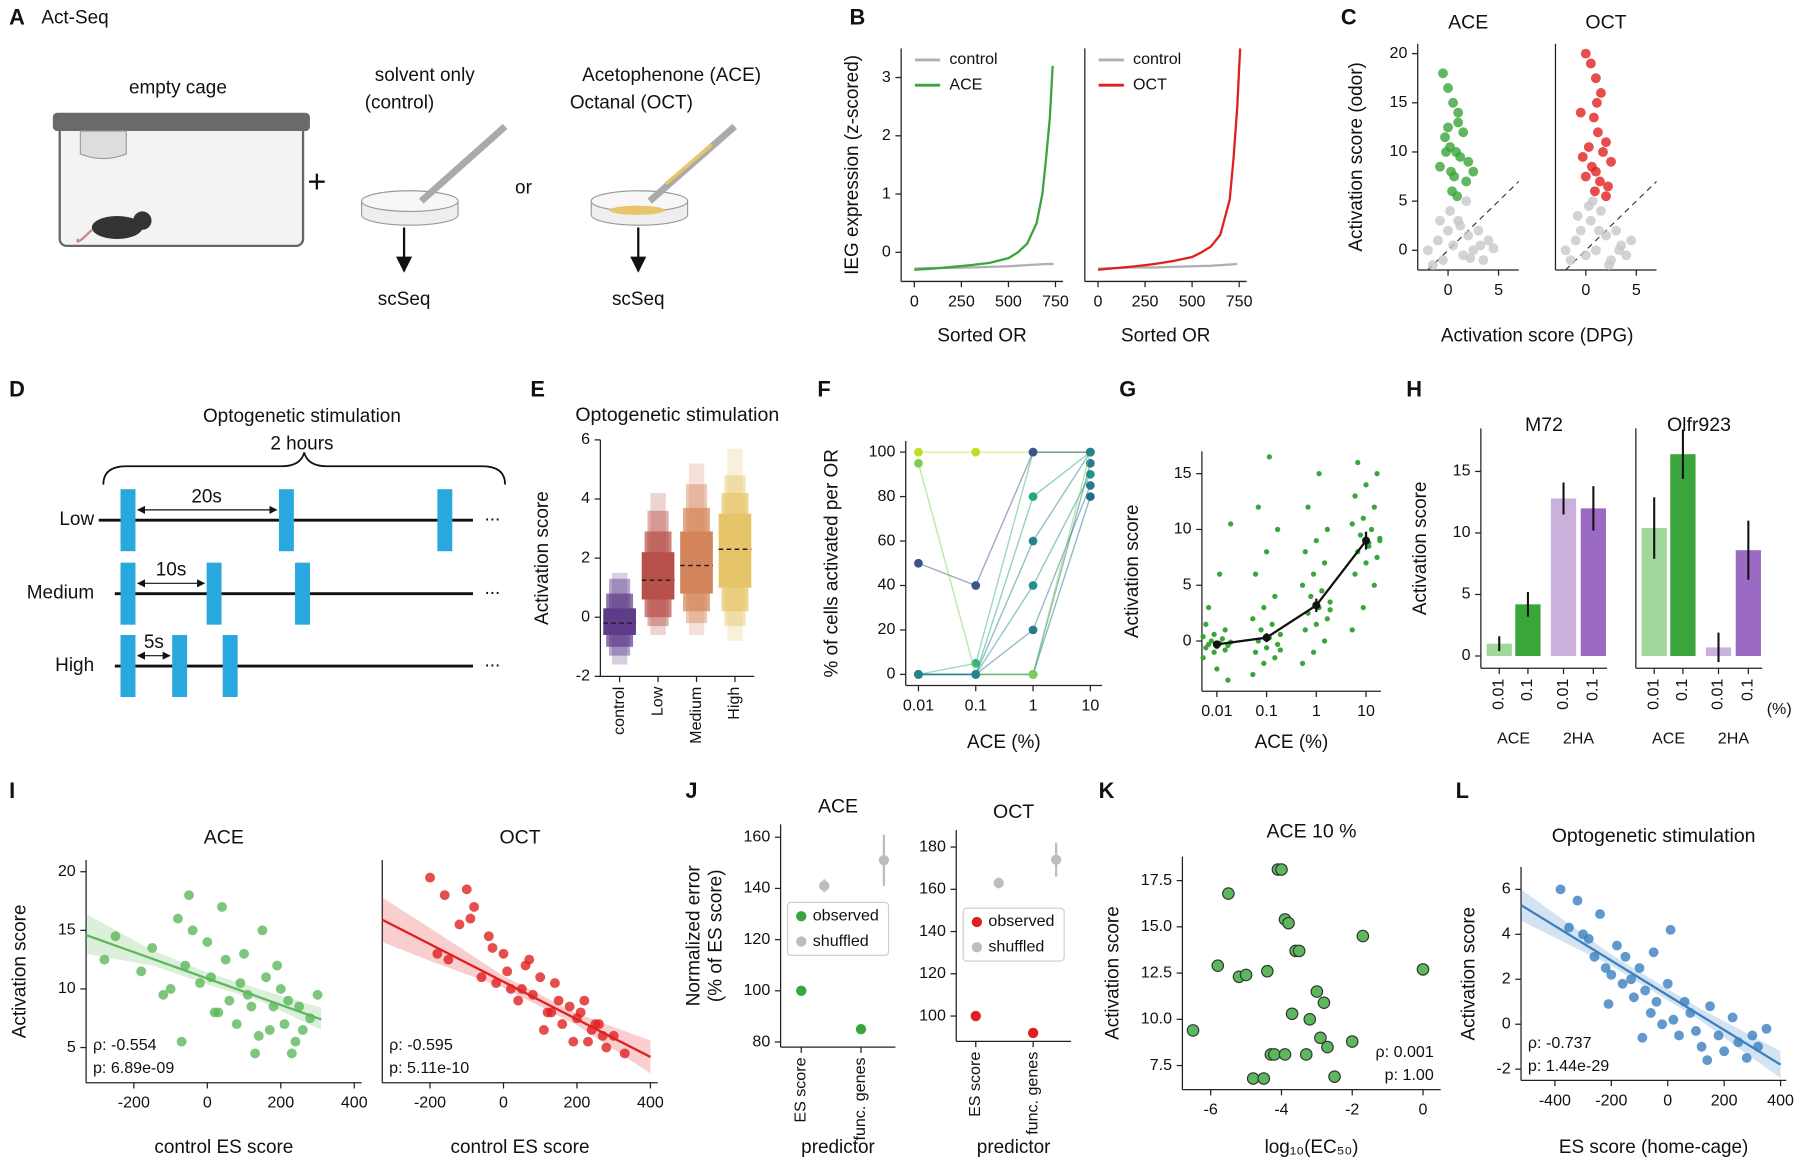  I want to click on chart: 0 5 10 15 0.01 0.1 1 10 G ACE (%) Activation score, so click(1251, 564).